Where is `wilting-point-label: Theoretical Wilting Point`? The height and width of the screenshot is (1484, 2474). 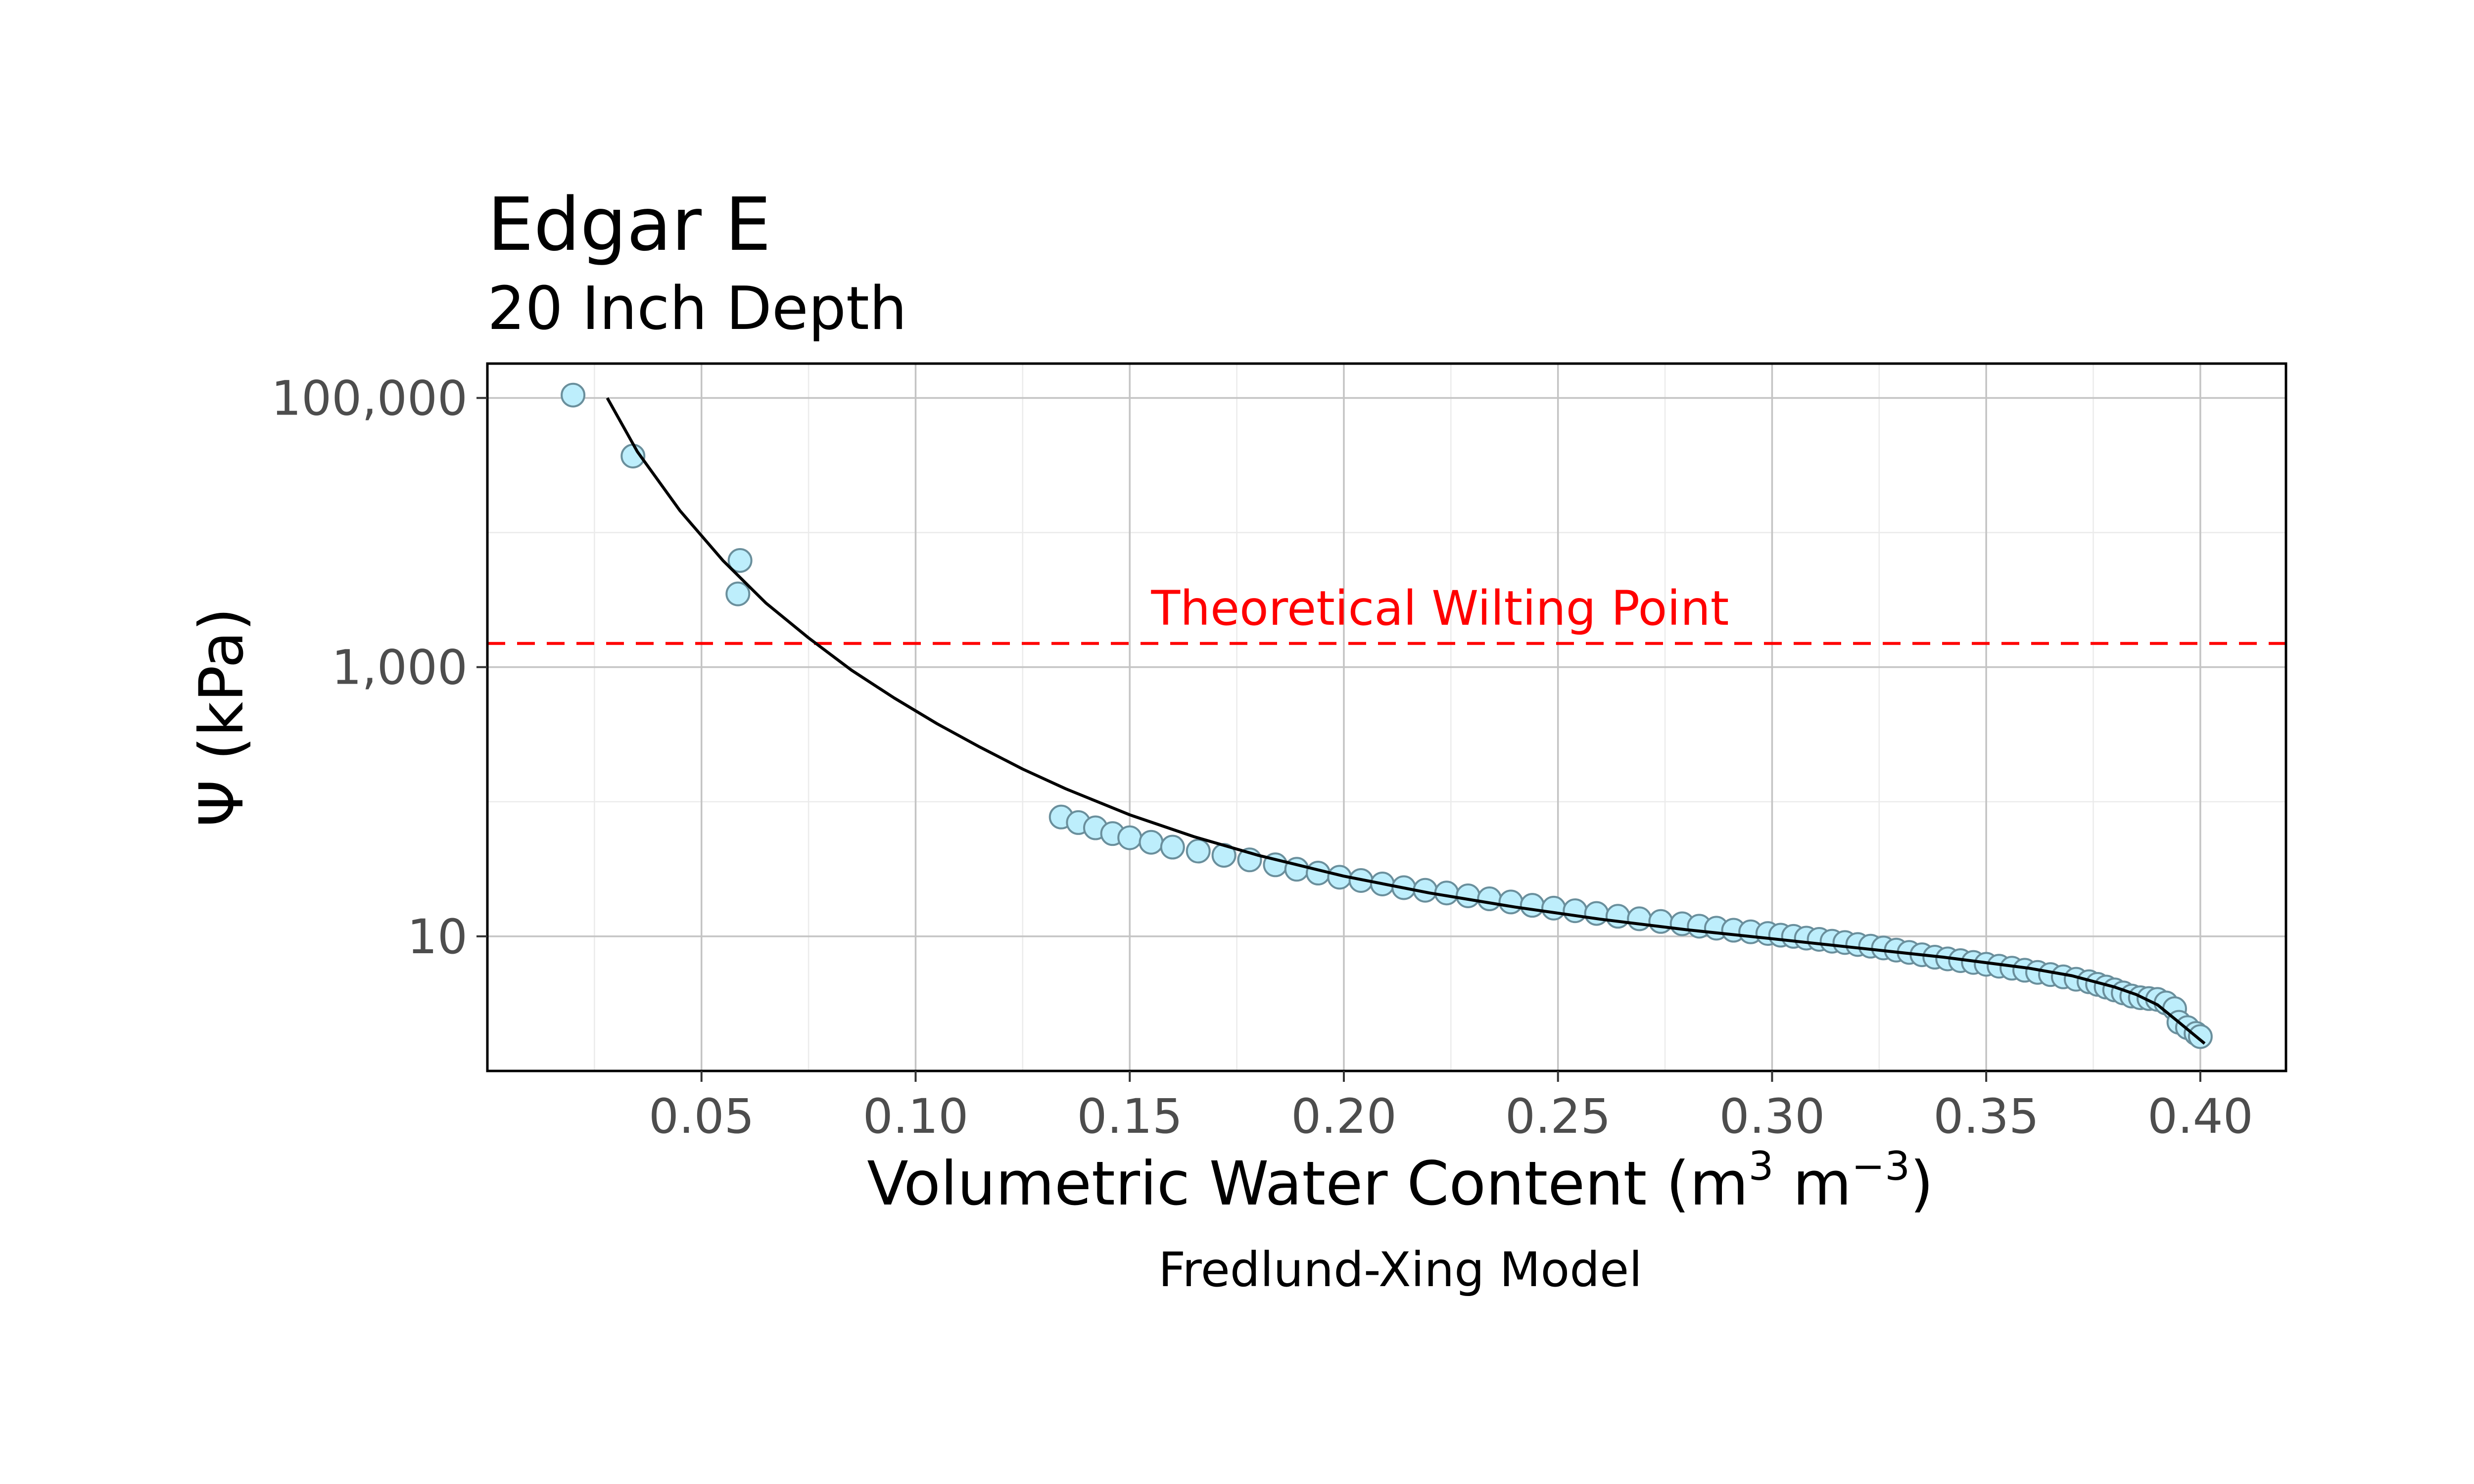
wilting-point-label: Theoretical Wilting Point is located at coordinates (1439, 608).